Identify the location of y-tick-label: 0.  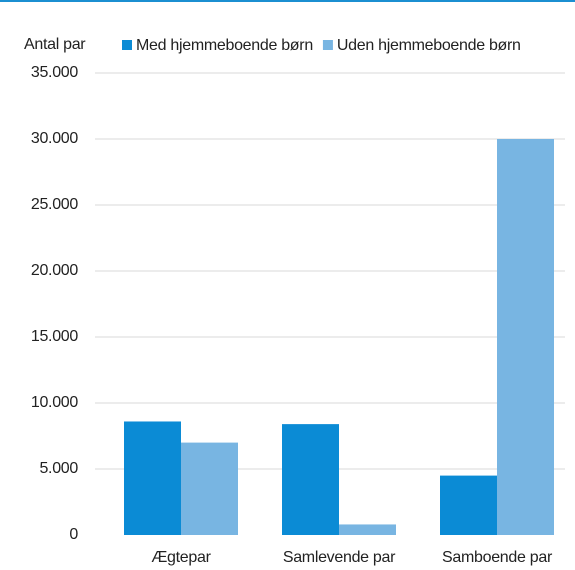
(73, 534).